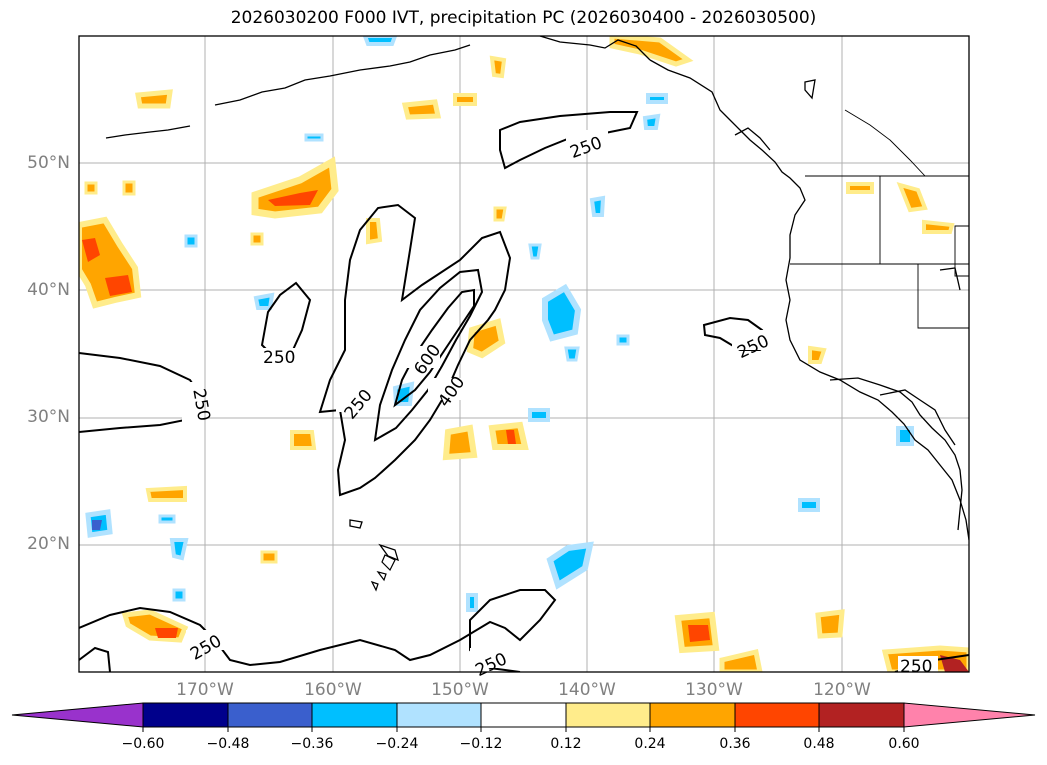 This screenshot has height=765, width=1047. I want to click on colorbar-tick-label: −0.60, so click(143, 744).